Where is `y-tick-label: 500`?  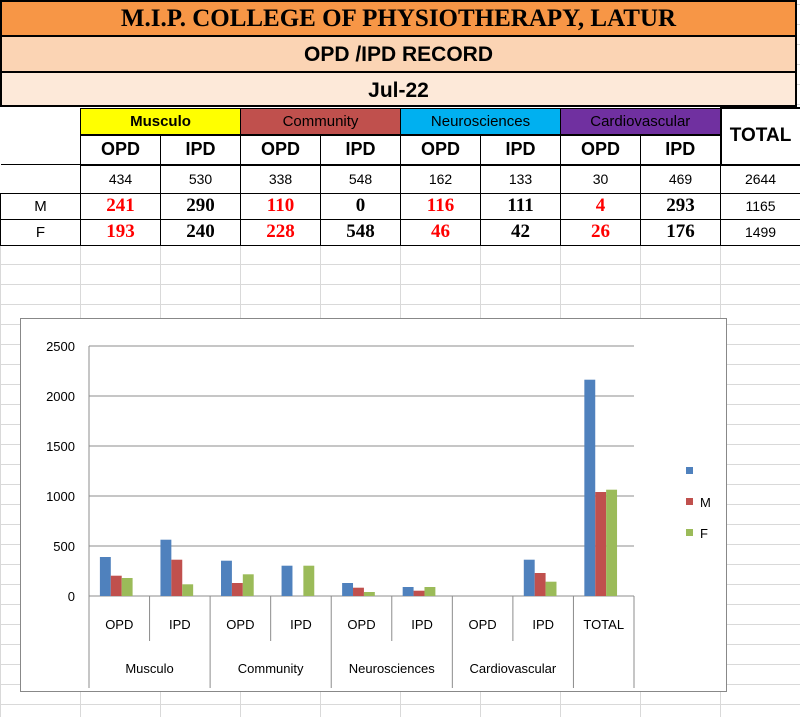 y-tick-label: 500 is located at coordinates (64, 546).